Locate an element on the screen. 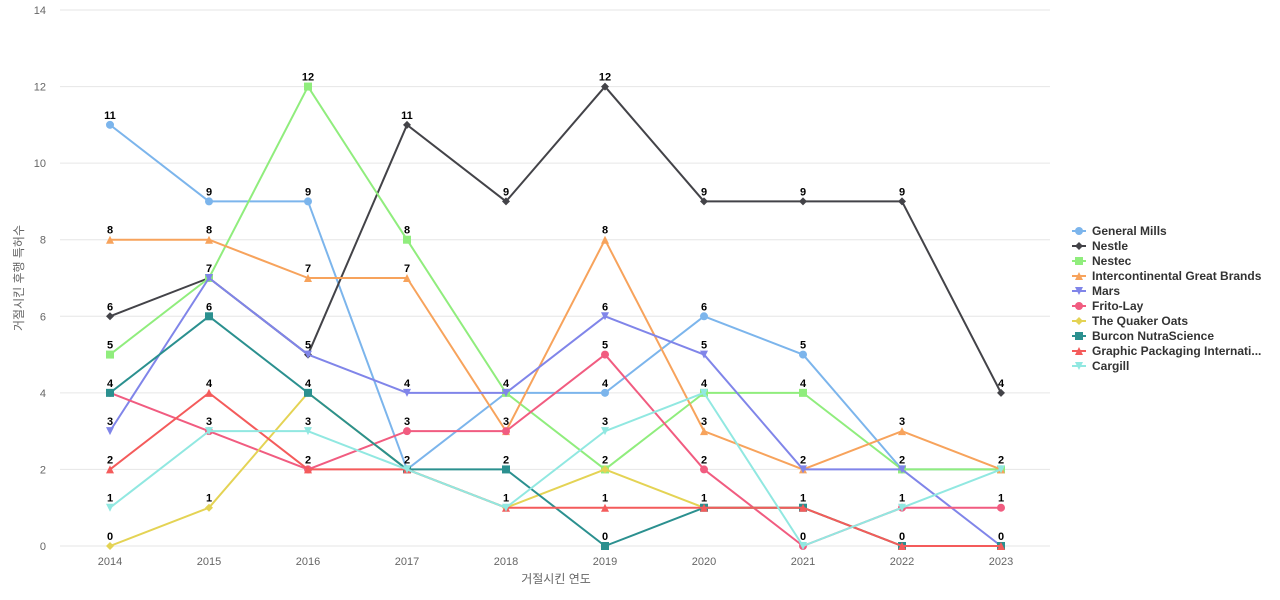  data-label: 12 is located at coordinates (308, 78).